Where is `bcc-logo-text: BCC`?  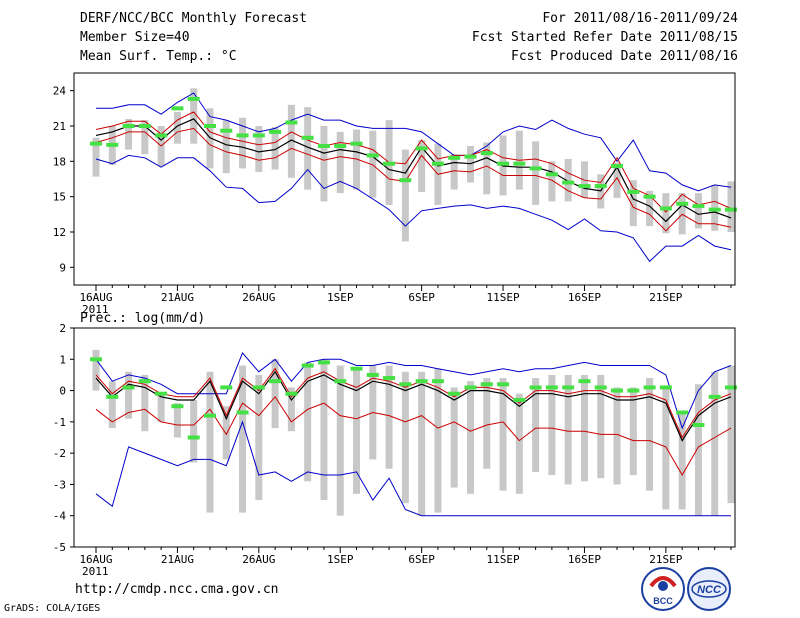
bcc-logo-text: BCC is located at coordinates (663, 601).